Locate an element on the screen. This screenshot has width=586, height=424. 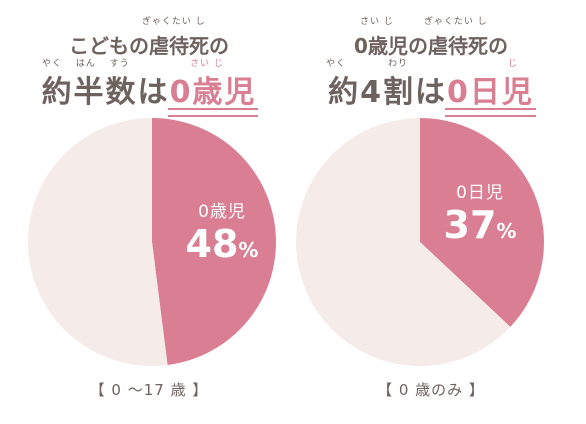
title-ruby: じ is located at coordinates (513, 64).